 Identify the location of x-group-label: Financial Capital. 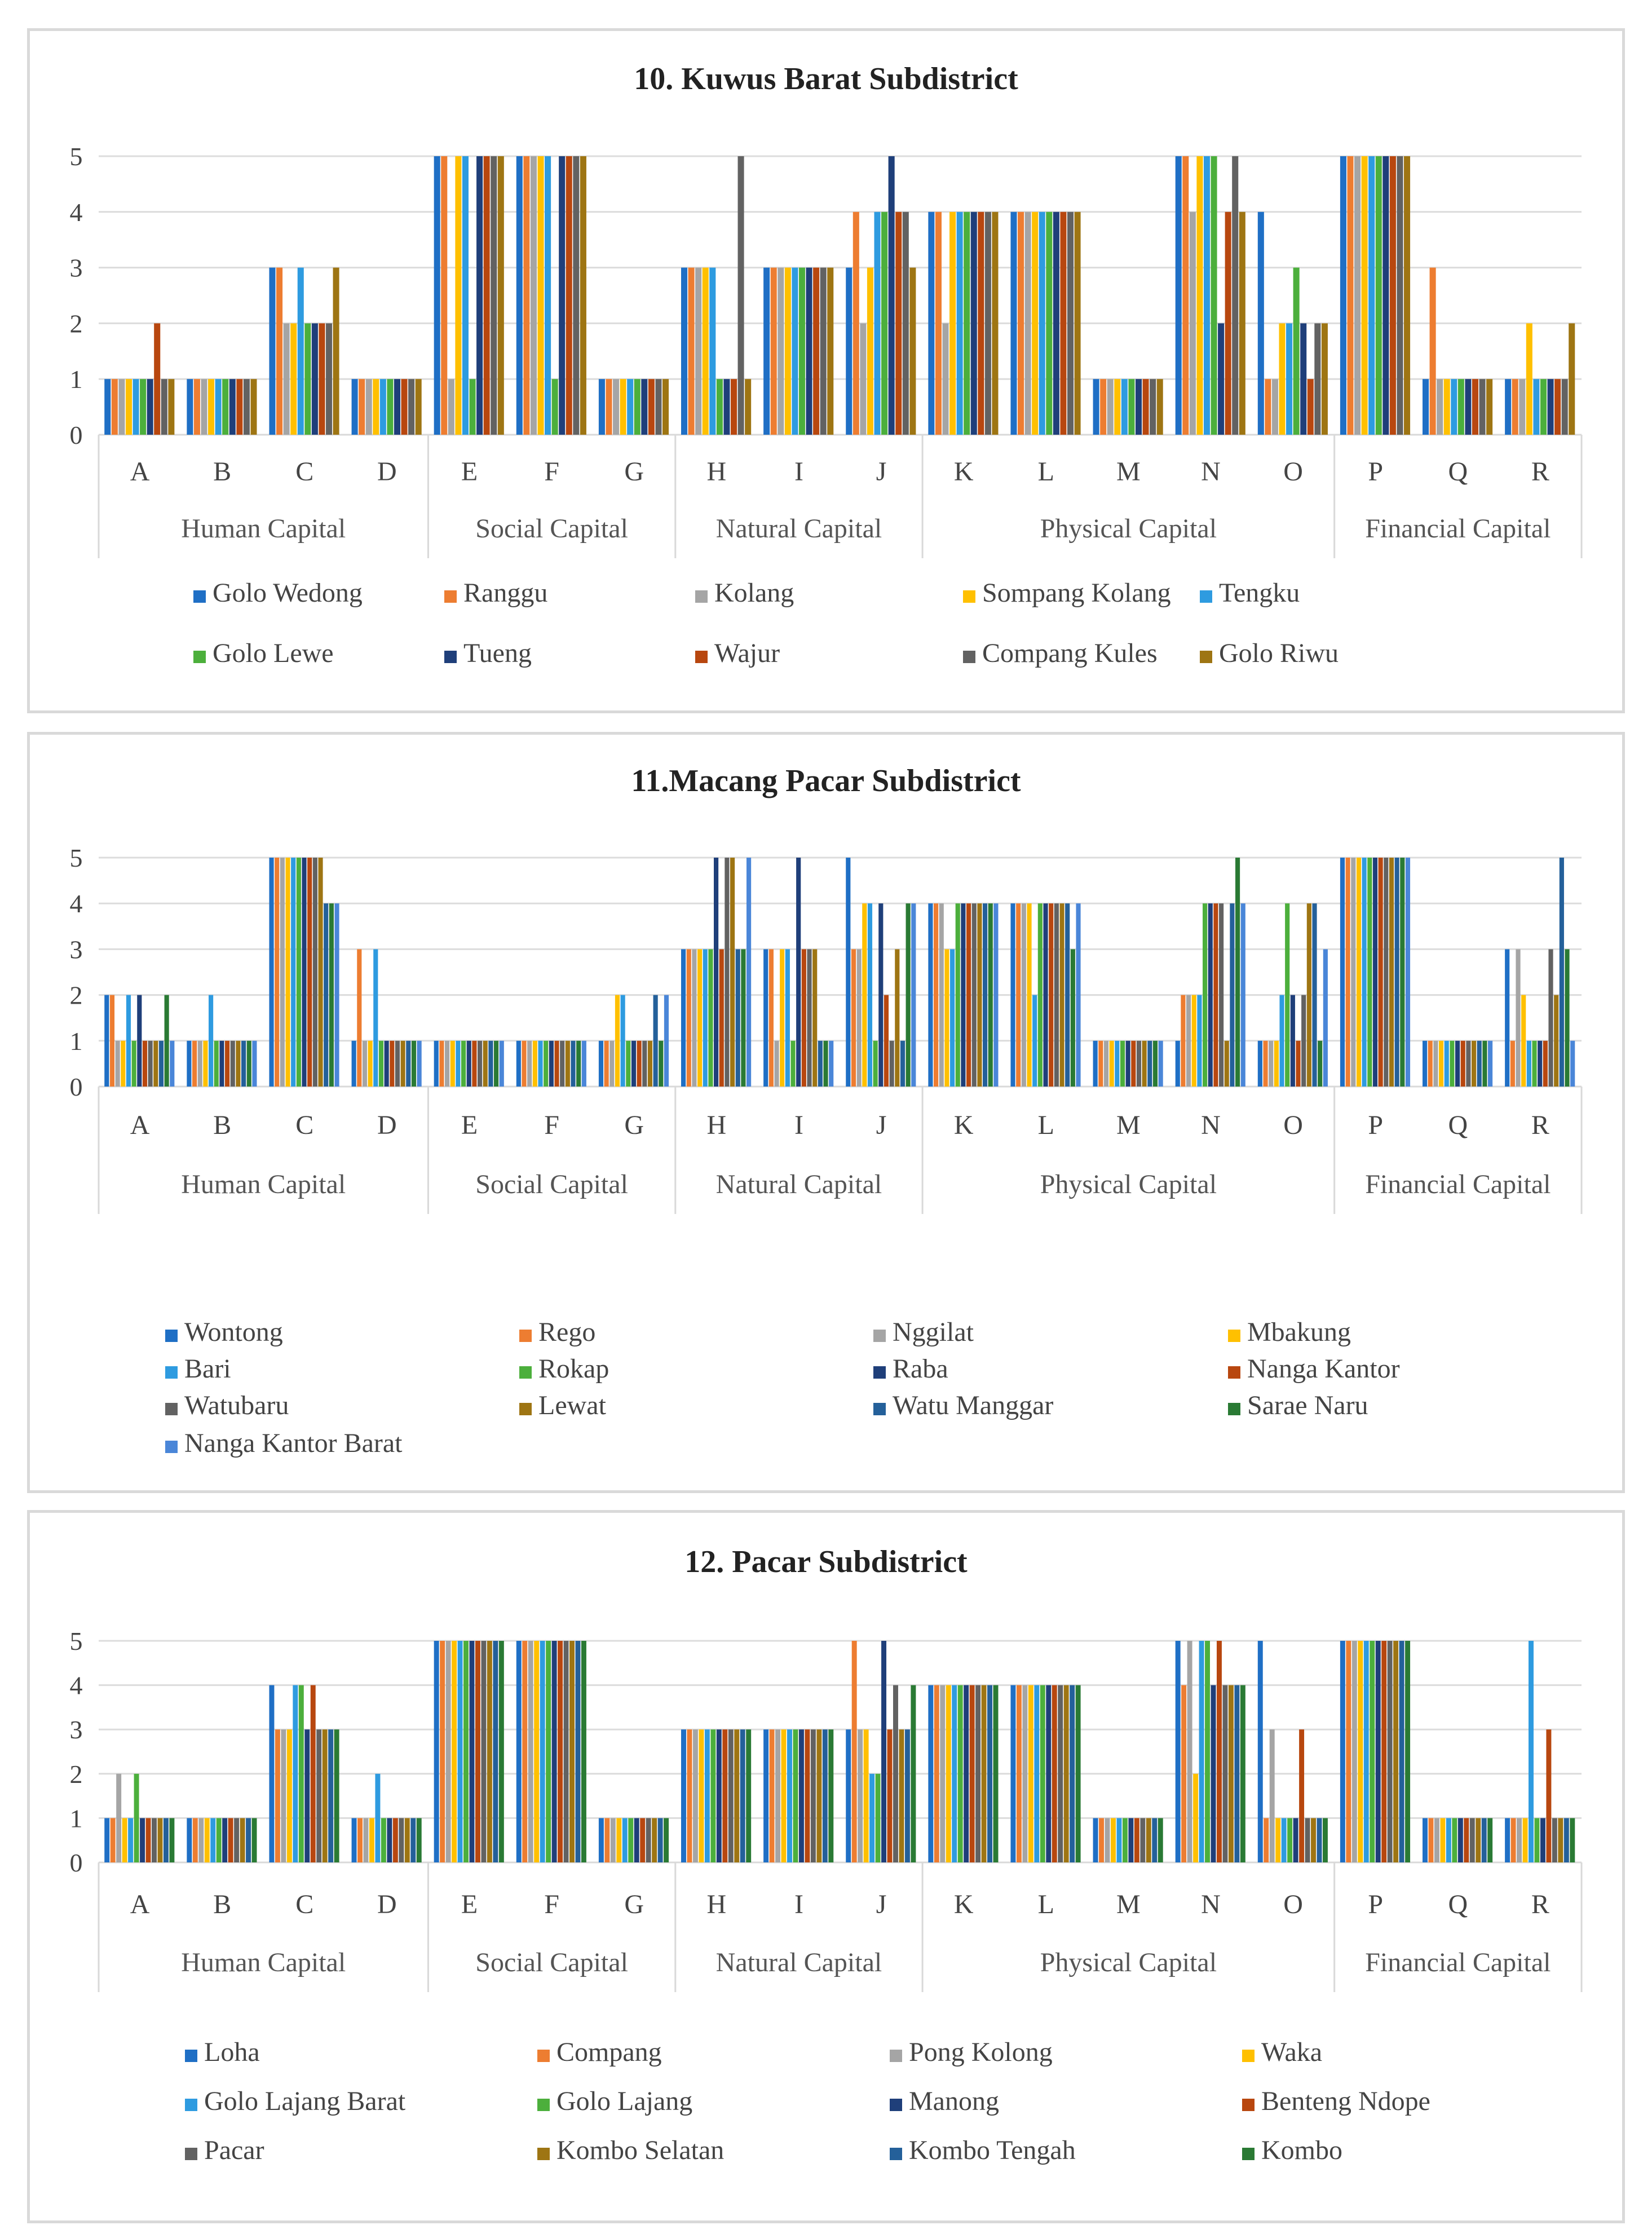
(1458, 1962).